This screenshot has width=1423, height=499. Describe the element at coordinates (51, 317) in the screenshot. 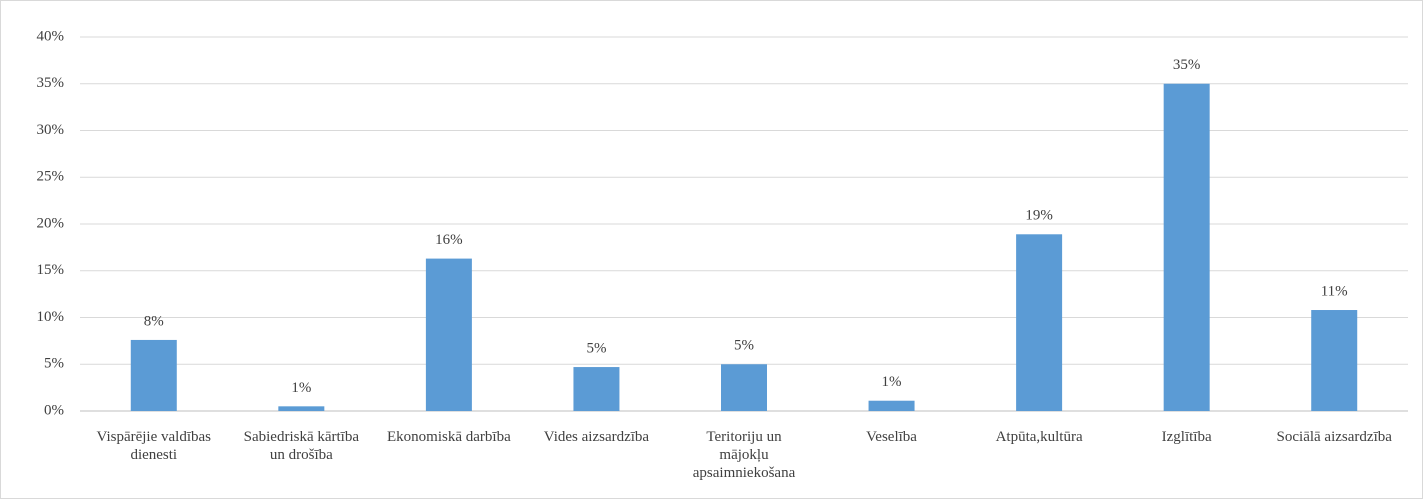

I see `y-tick-label: 10%` at that location.